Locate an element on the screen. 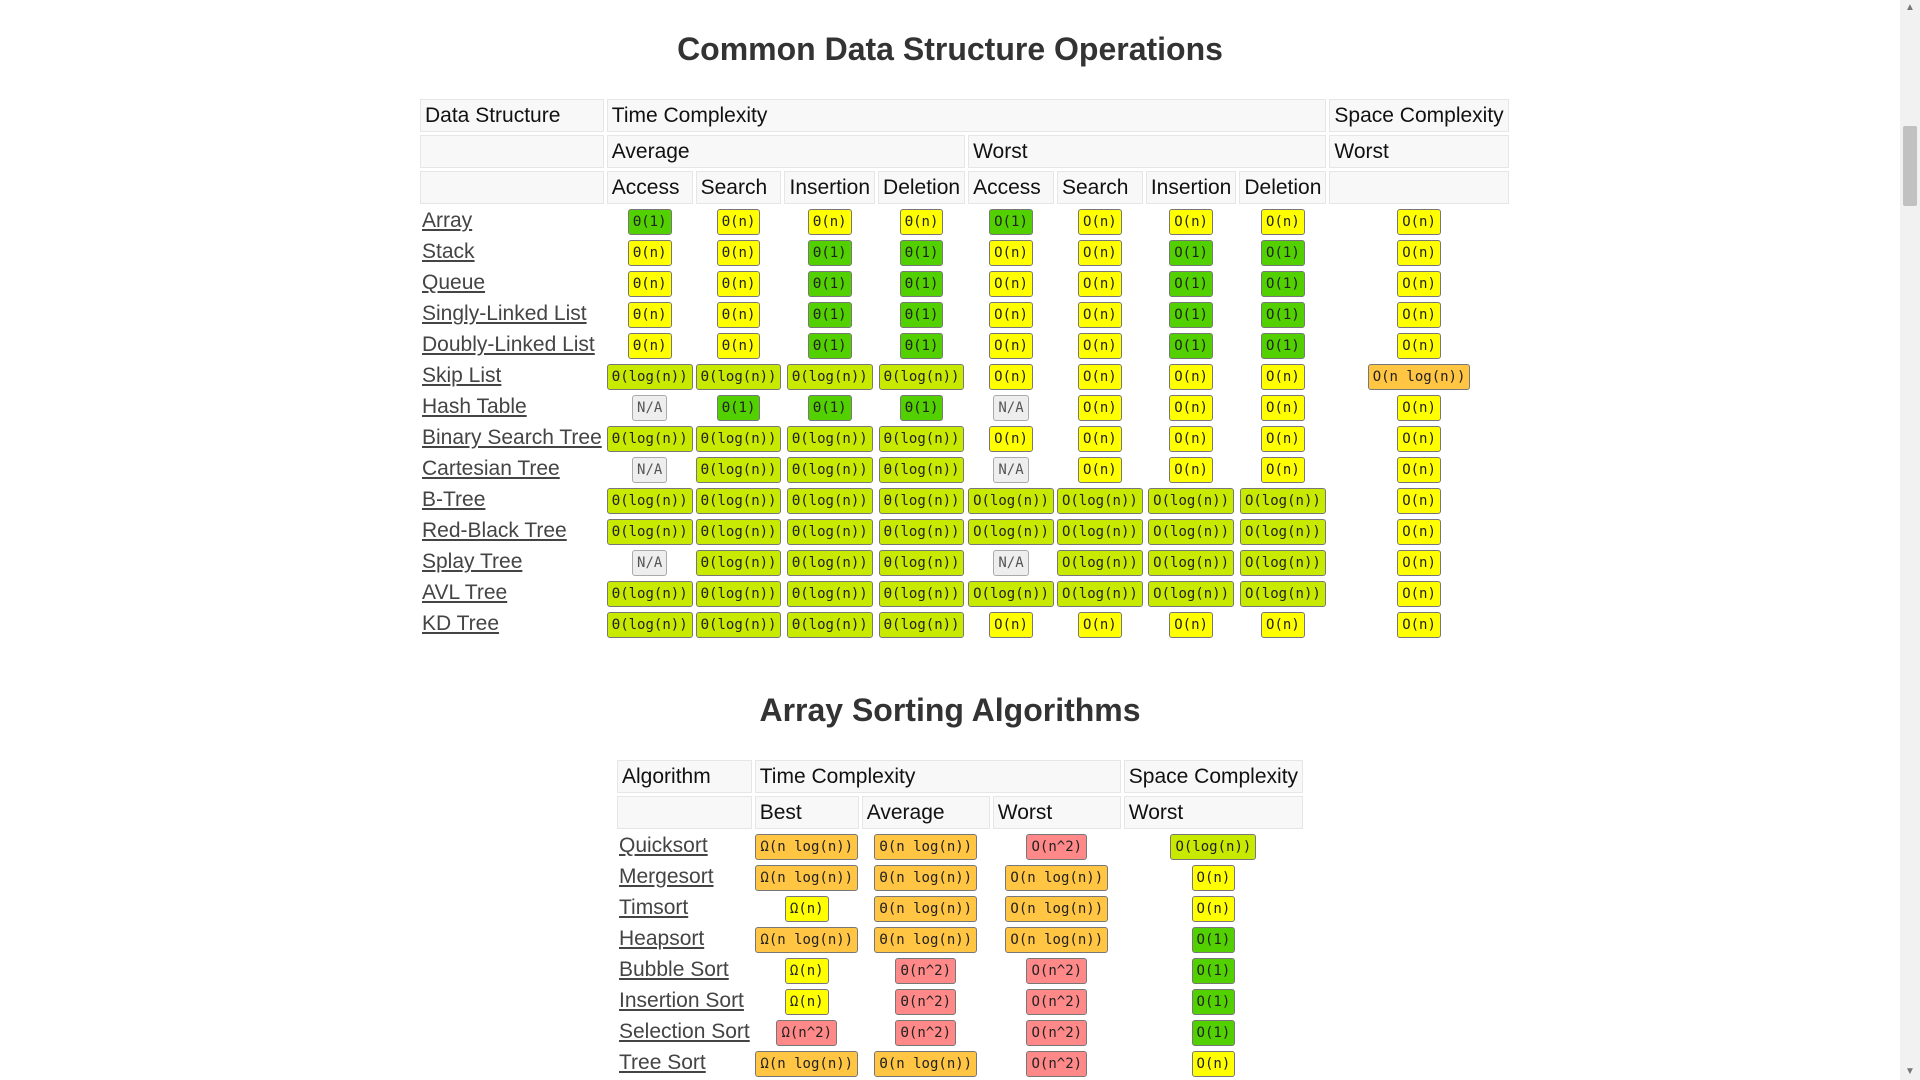  sort-table-row: Timsort Ω(n) Θ(n log(n)) O(n log(n)) O(n) is located at coordinates (960, 908).